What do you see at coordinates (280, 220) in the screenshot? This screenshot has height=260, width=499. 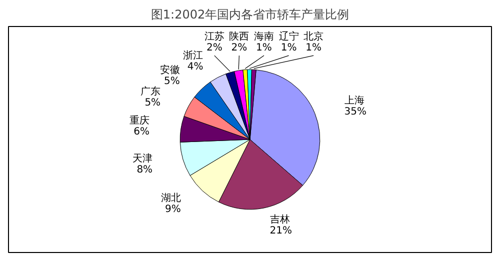 I see `slice-label: 吉林` at bounding box center [280, 220].